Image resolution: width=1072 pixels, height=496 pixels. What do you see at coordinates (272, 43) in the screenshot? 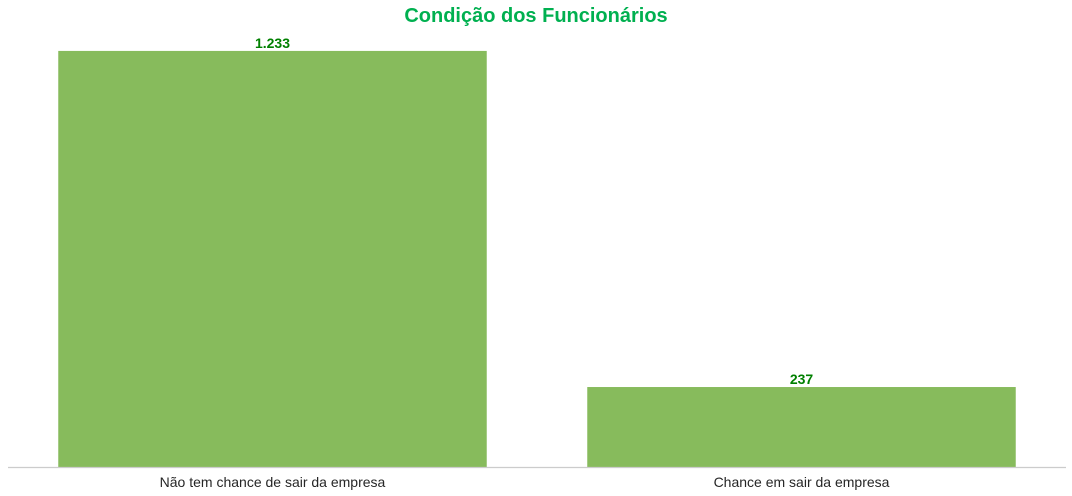
I see `data-label-0: 1.233` at bounding box center [272, 43].